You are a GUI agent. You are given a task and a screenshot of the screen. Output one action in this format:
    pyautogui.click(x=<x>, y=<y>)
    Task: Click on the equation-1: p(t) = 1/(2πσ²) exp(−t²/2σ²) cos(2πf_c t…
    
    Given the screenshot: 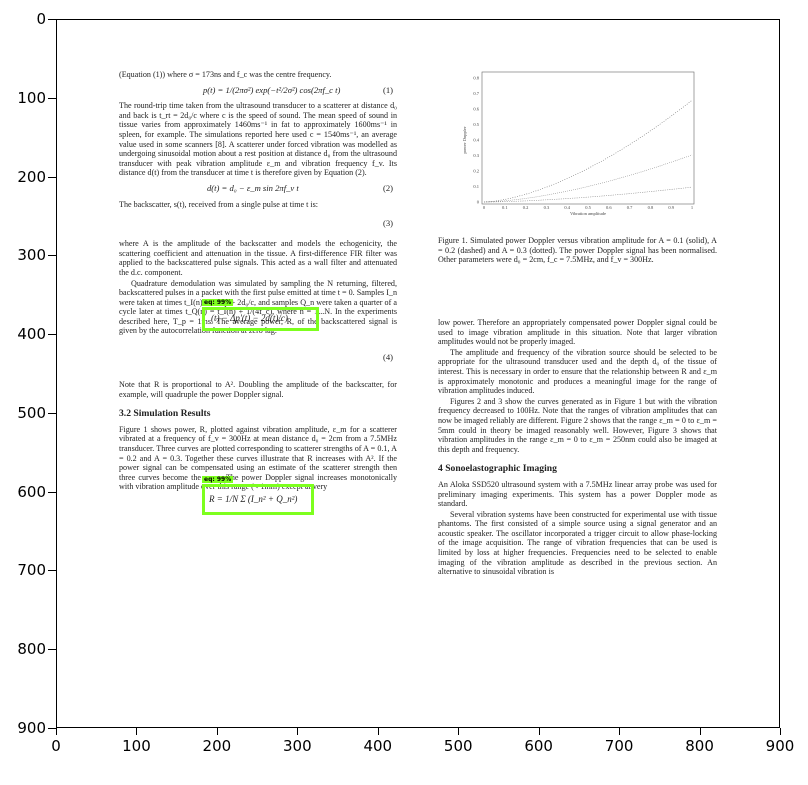 What is the action you would take?
    pyautogui.click(x=258, y=90)
    